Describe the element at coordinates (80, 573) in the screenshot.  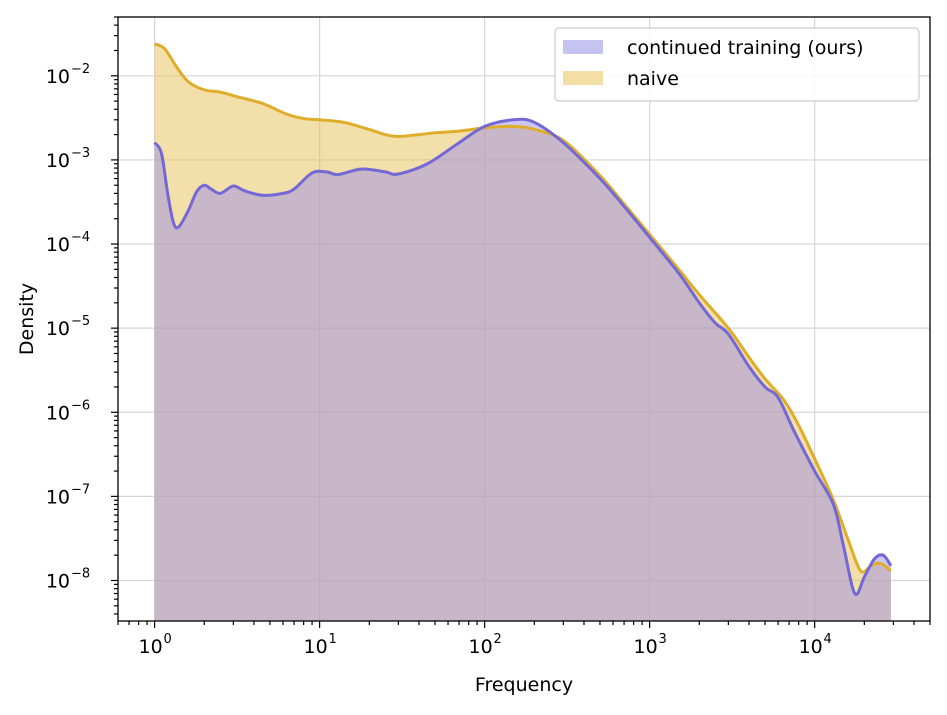
I see `y-tick-exponent: −8` at that location.